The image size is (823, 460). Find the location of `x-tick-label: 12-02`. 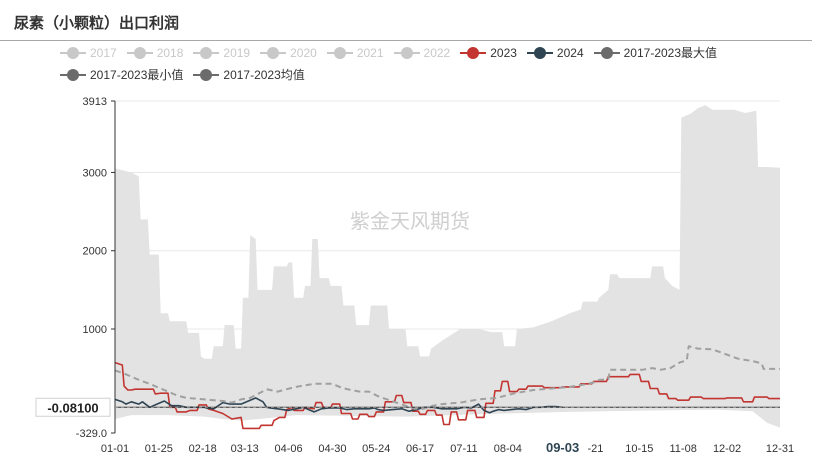

x-tick-label: 12-02 is located at coordinates (727, 449).